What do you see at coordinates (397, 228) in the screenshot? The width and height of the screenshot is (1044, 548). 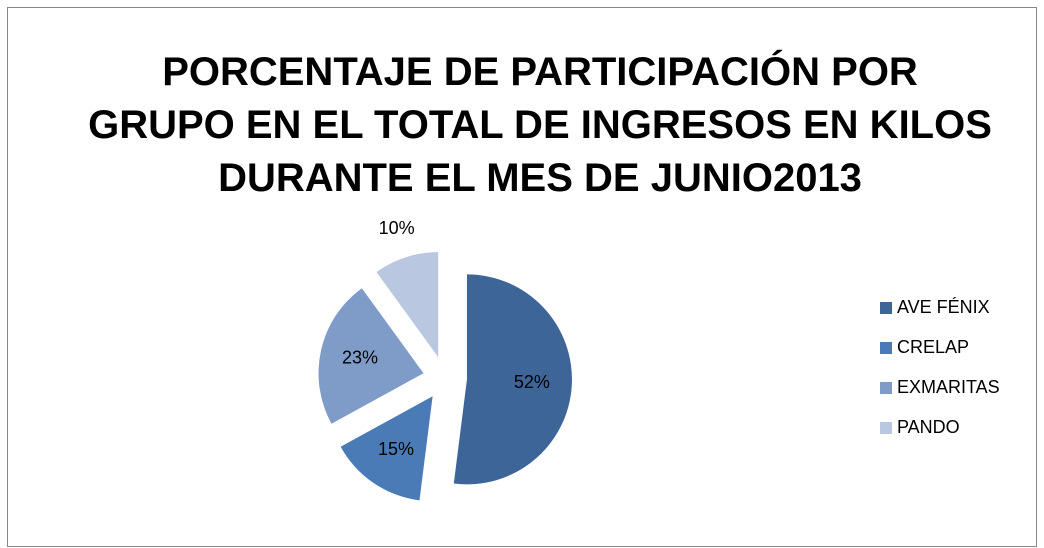 I see `data-label: 10%` at bounding box center [397, 228].